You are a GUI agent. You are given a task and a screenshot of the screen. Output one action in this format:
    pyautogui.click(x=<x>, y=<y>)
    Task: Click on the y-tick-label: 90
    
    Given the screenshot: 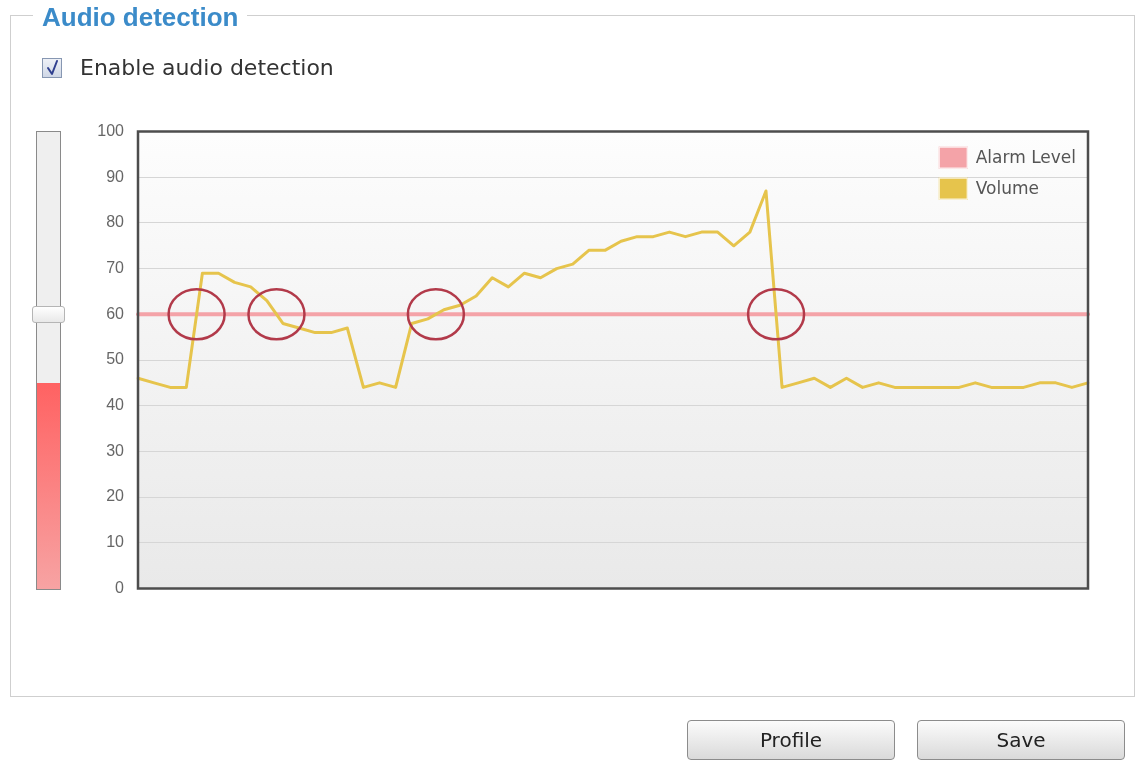 What is the action you would take?
    pyautogui.click(x=115, y=176)
    